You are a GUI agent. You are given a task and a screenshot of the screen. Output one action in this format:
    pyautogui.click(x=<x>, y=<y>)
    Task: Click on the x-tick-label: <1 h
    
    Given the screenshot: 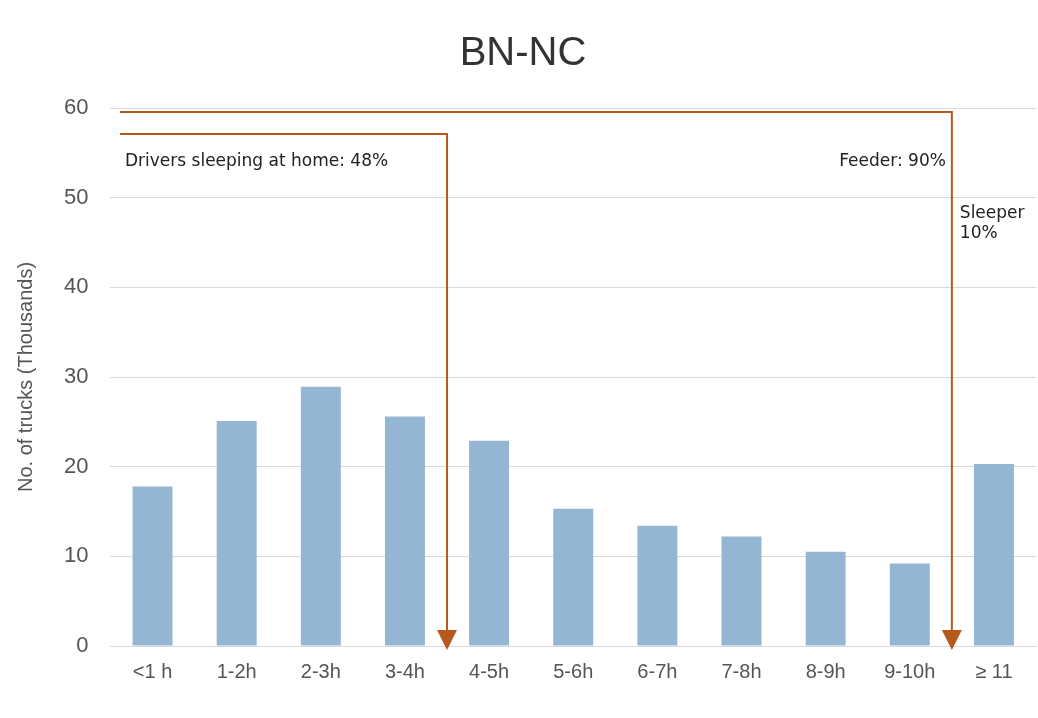 What is the action you would take?
    pyautogui.click(x=152, y=670)
    